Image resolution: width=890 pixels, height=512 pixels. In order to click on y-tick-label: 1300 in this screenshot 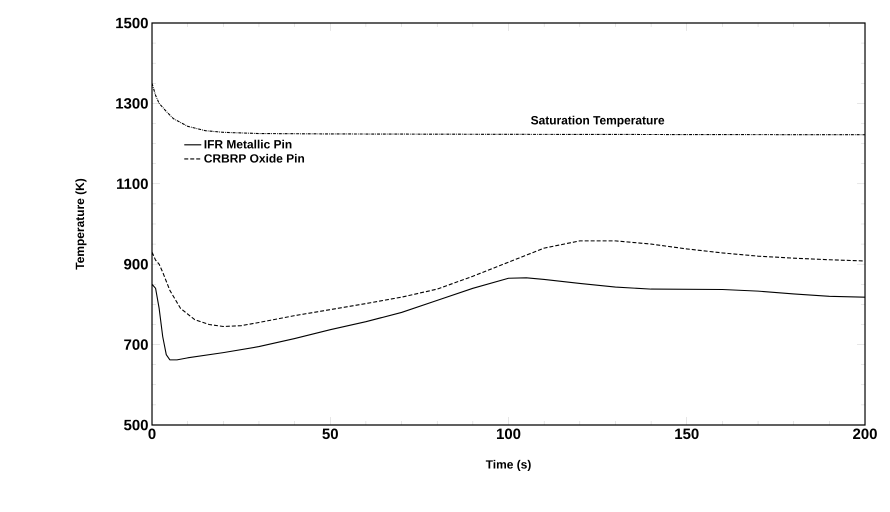, I will do `click(132, 103)`.